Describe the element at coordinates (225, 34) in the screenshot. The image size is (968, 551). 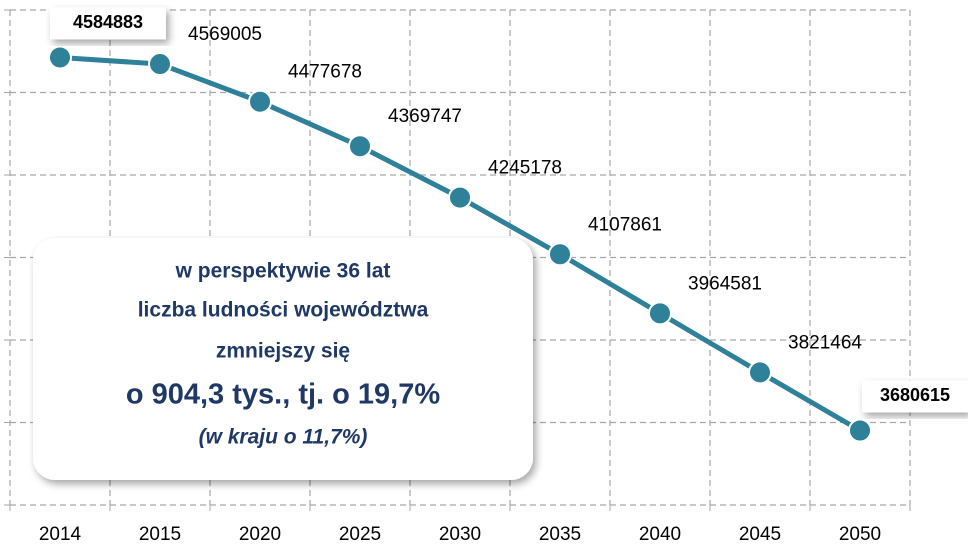
I see `data-label: 4569005` at that location.